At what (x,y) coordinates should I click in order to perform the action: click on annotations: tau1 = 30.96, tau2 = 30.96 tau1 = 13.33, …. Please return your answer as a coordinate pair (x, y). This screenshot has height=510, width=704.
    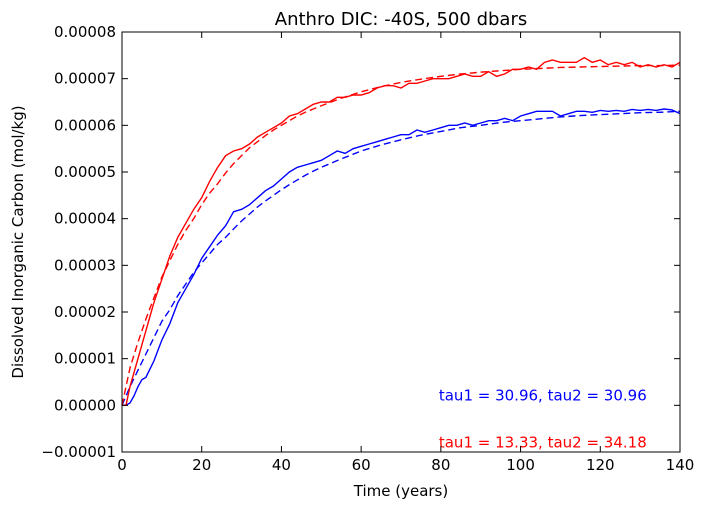
    Looking at the image, I should click on (543, 419).